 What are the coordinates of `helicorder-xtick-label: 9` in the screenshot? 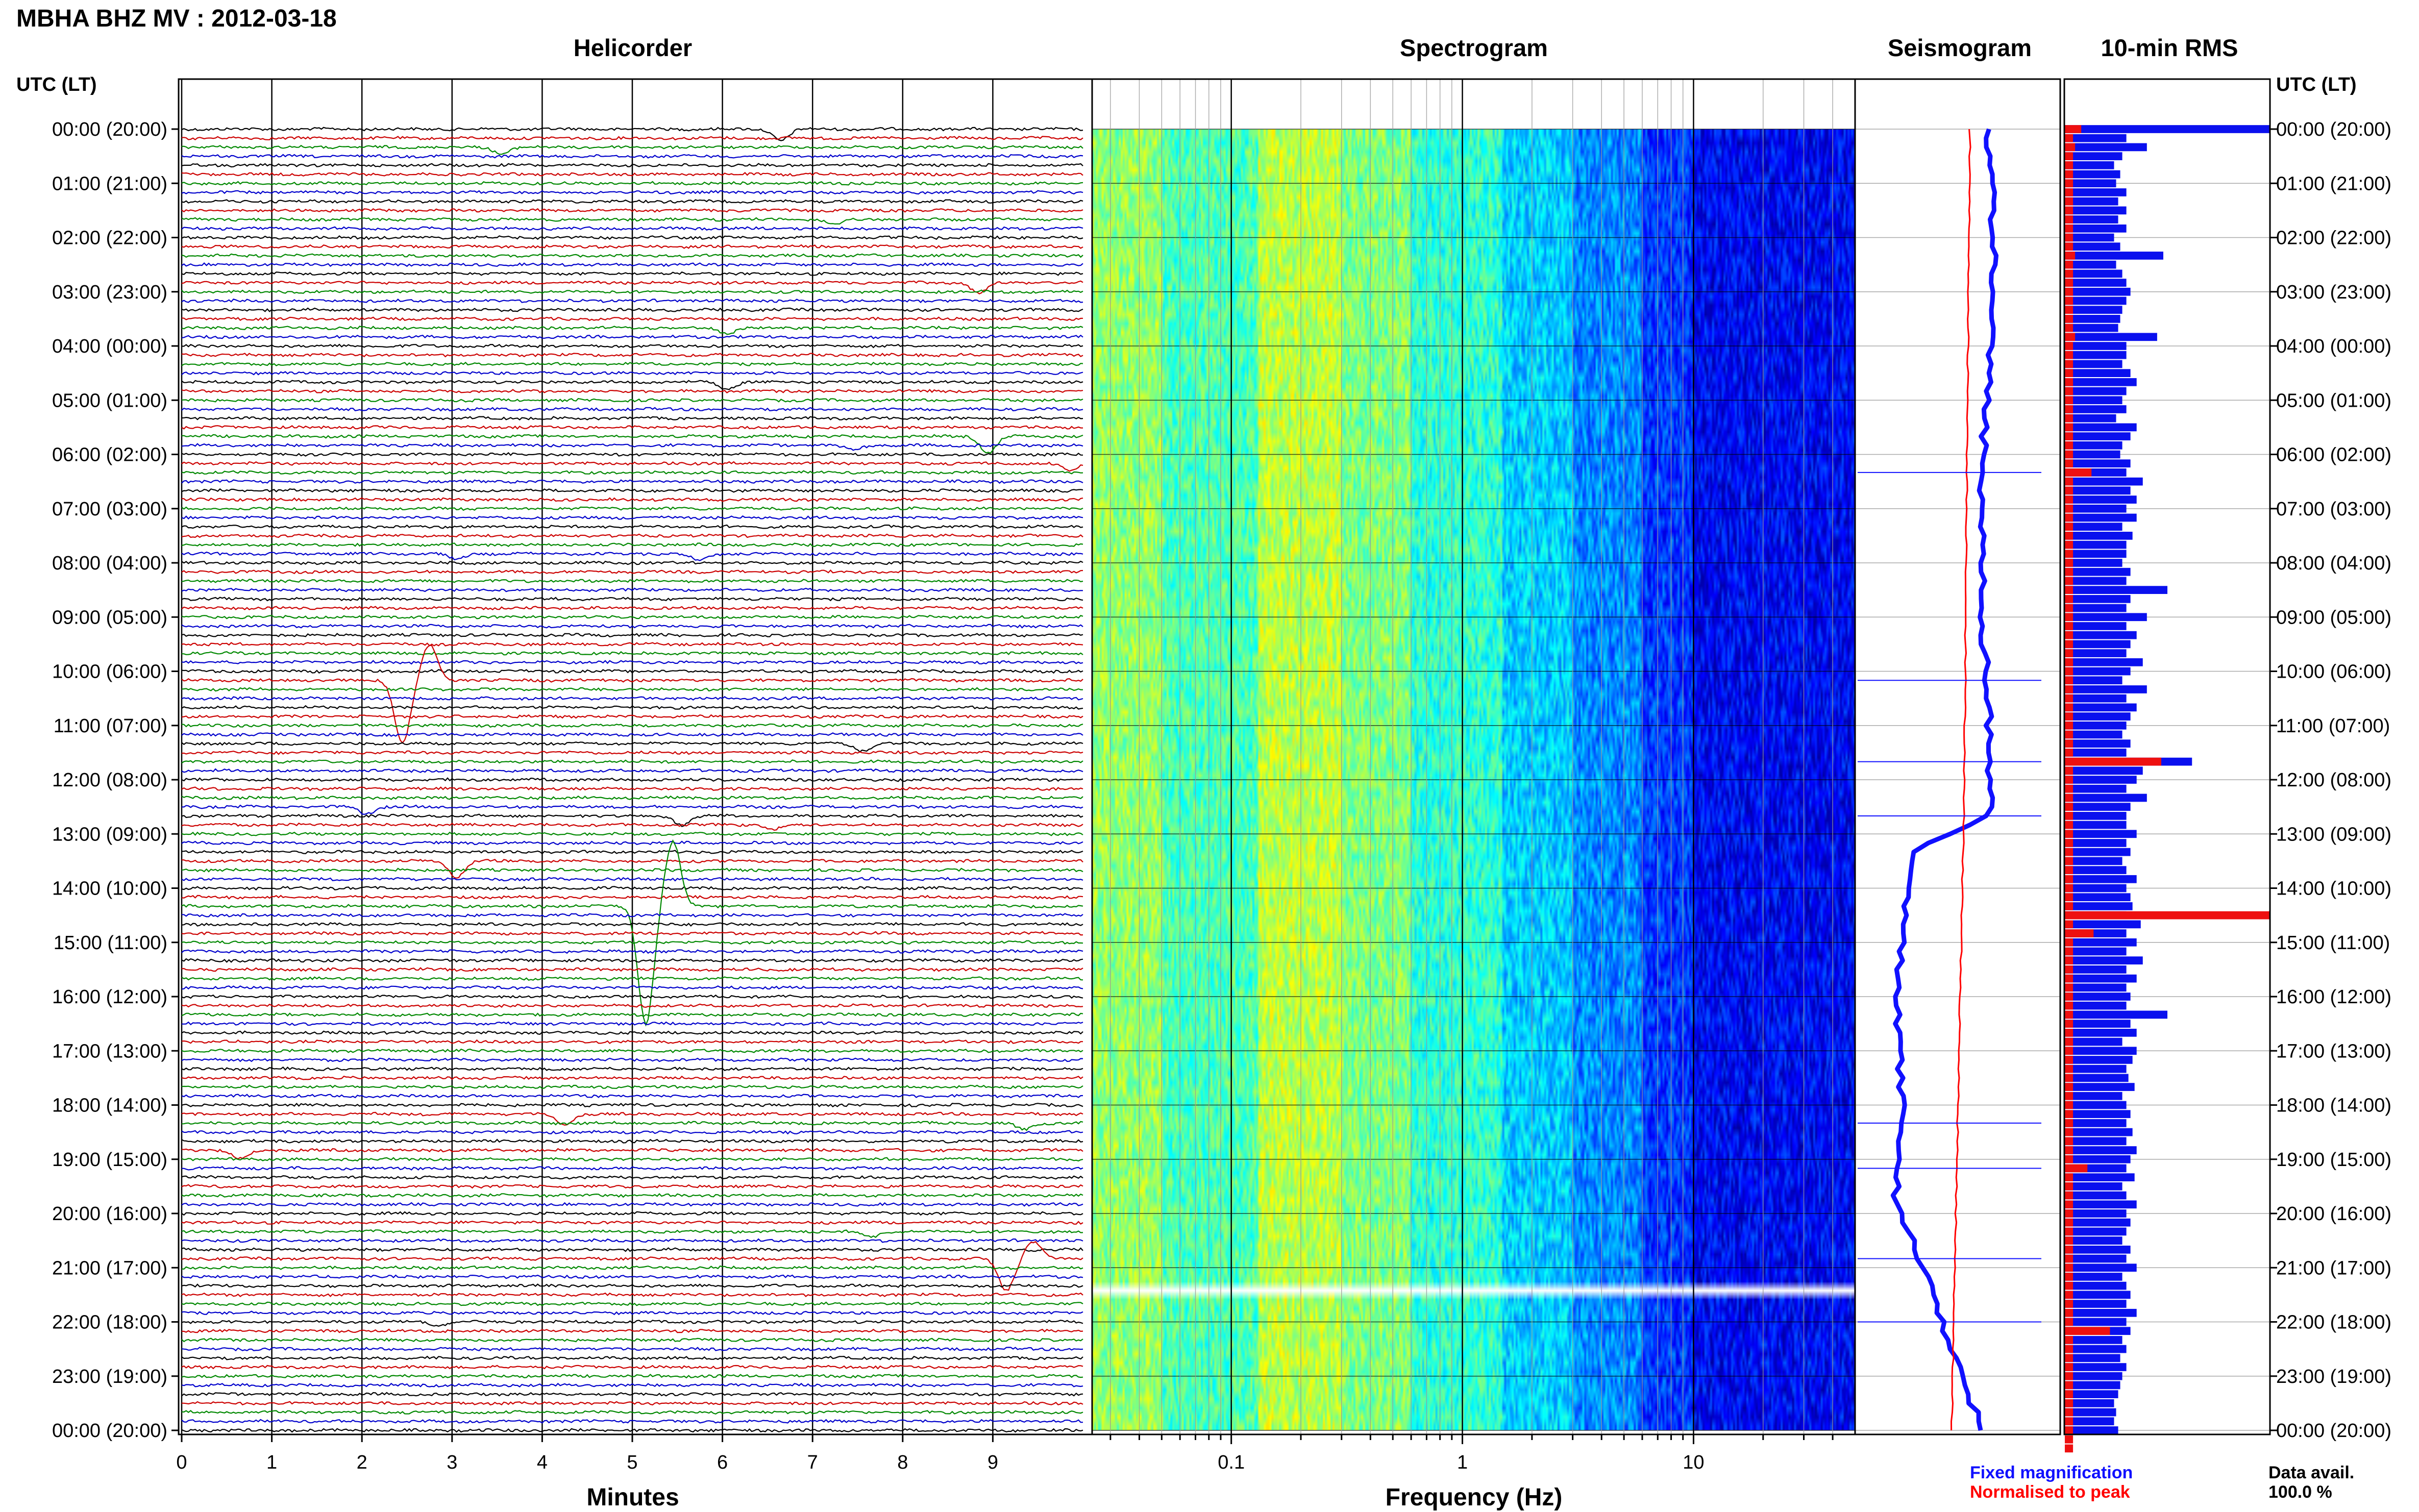 It's located at (993, 1462).